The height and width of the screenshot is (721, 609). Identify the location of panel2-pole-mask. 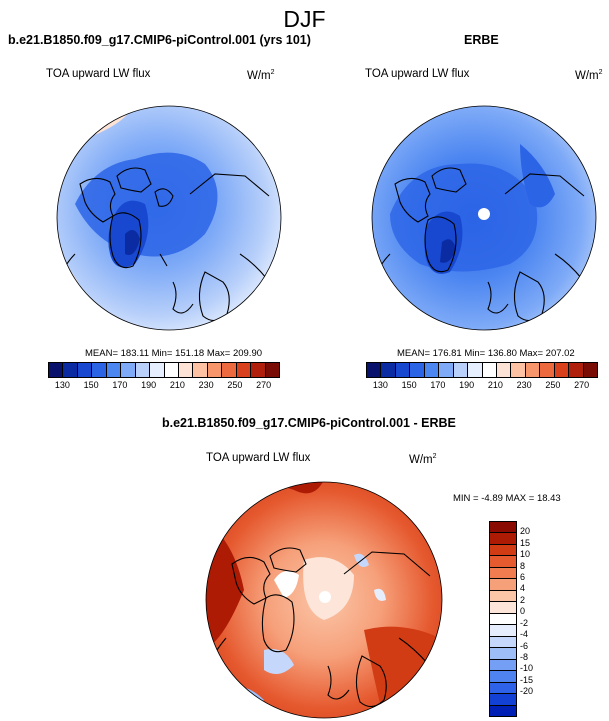
(484, 214).